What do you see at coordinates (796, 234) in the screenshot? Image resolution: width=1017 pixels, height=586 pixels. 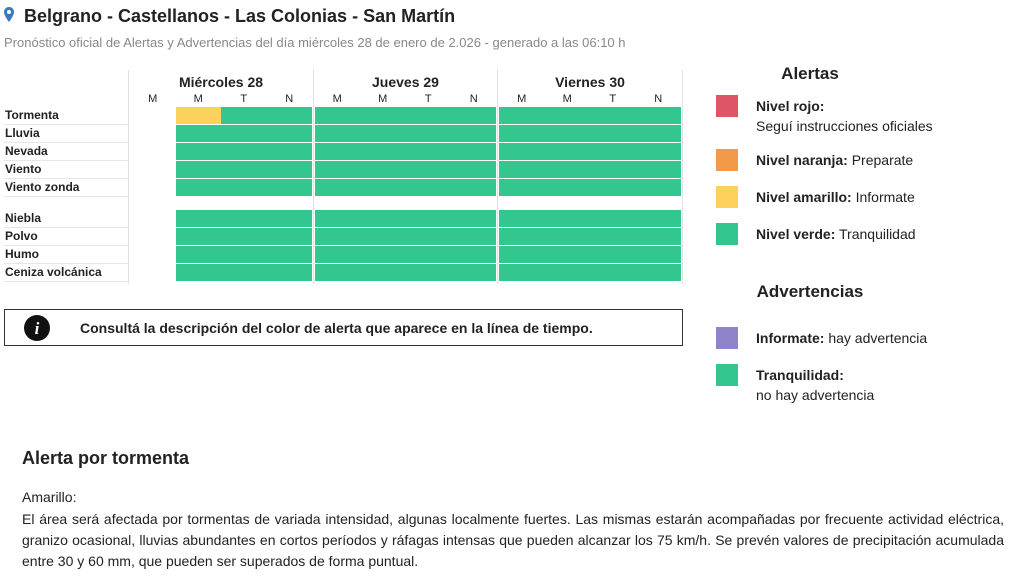 I see `legend-label: Nivel verde:` at bounding box center [796, 234].